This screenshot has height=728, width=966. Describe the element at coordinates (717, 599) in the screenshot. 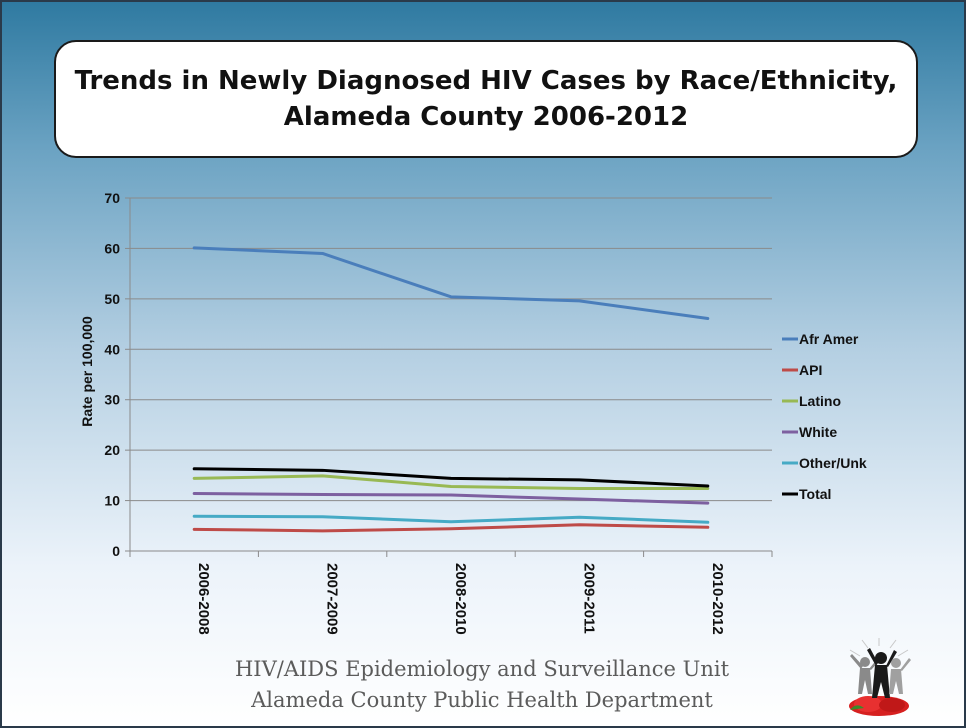

I see `x-tick-label: 2010-2012` at that location.